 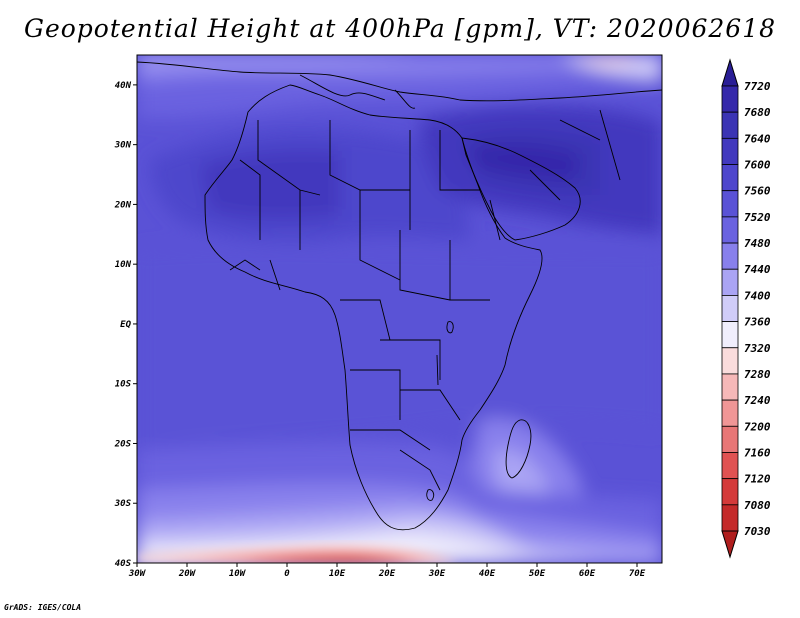 I want to click on colorbar-label: 7320, so click(x=757, y=348).